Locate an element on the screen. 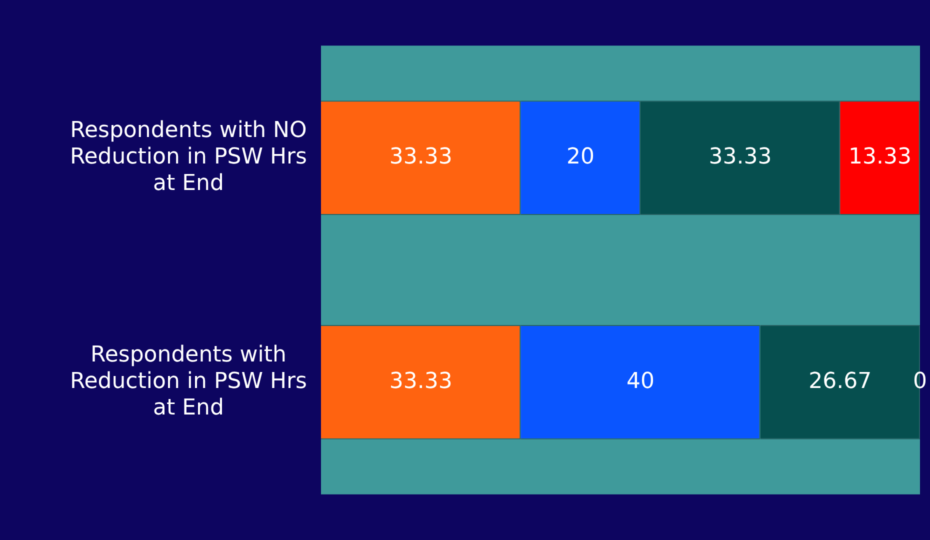 This screenshot has height=540, width=930. y-tick-label: Respondents with Reduction in PSW Hrs at End is located at coordinates (189, 381).